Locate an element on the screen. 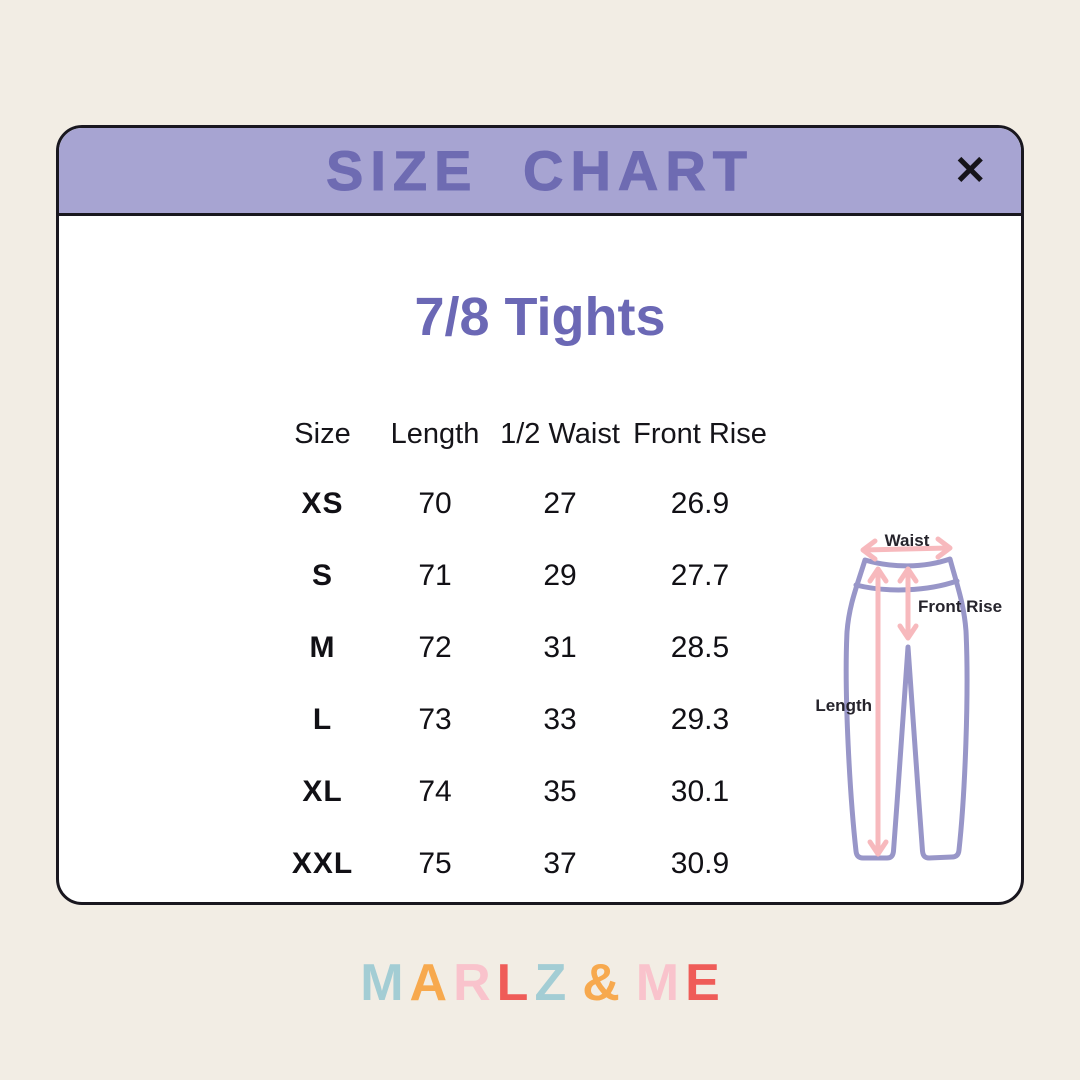 The width and height of the screenshot is (1080, 1080). brand-letter: & is located at coordinates (601, 983).